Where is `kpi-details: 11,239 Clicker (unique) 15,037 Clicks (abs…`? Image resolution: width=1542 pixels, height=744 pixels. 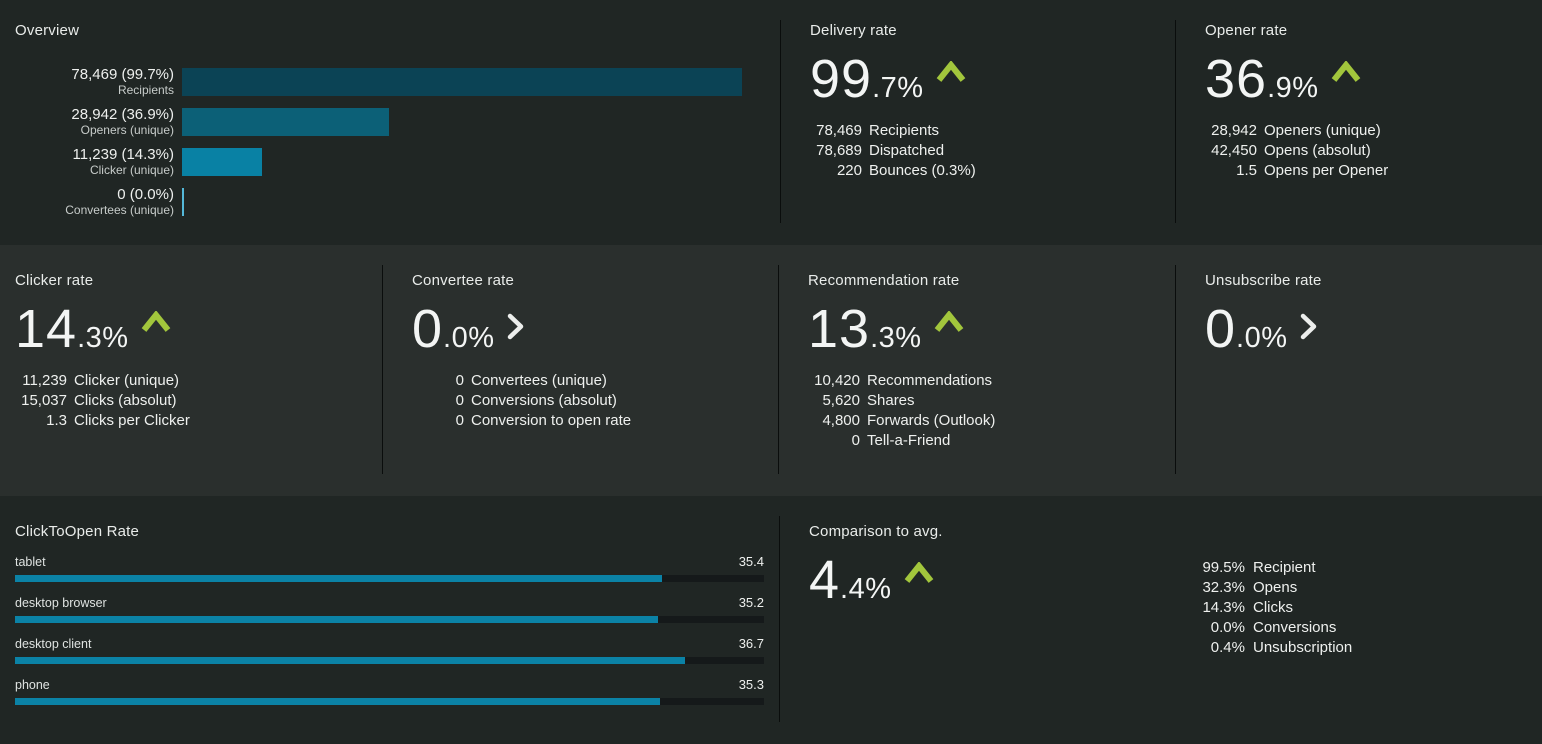 kpi-details: 11,239 Clicker (unique) 15,037 Clicks (abs… is located at coordinates (191, 401).